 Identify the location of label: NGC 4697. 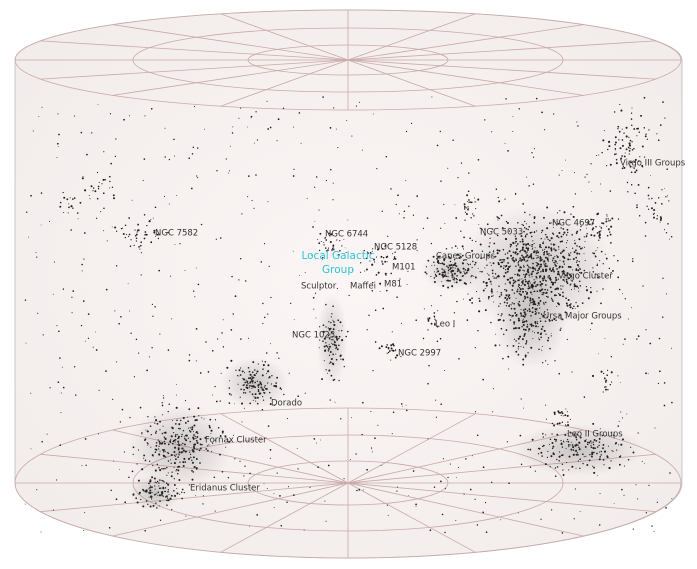
(573, 224).